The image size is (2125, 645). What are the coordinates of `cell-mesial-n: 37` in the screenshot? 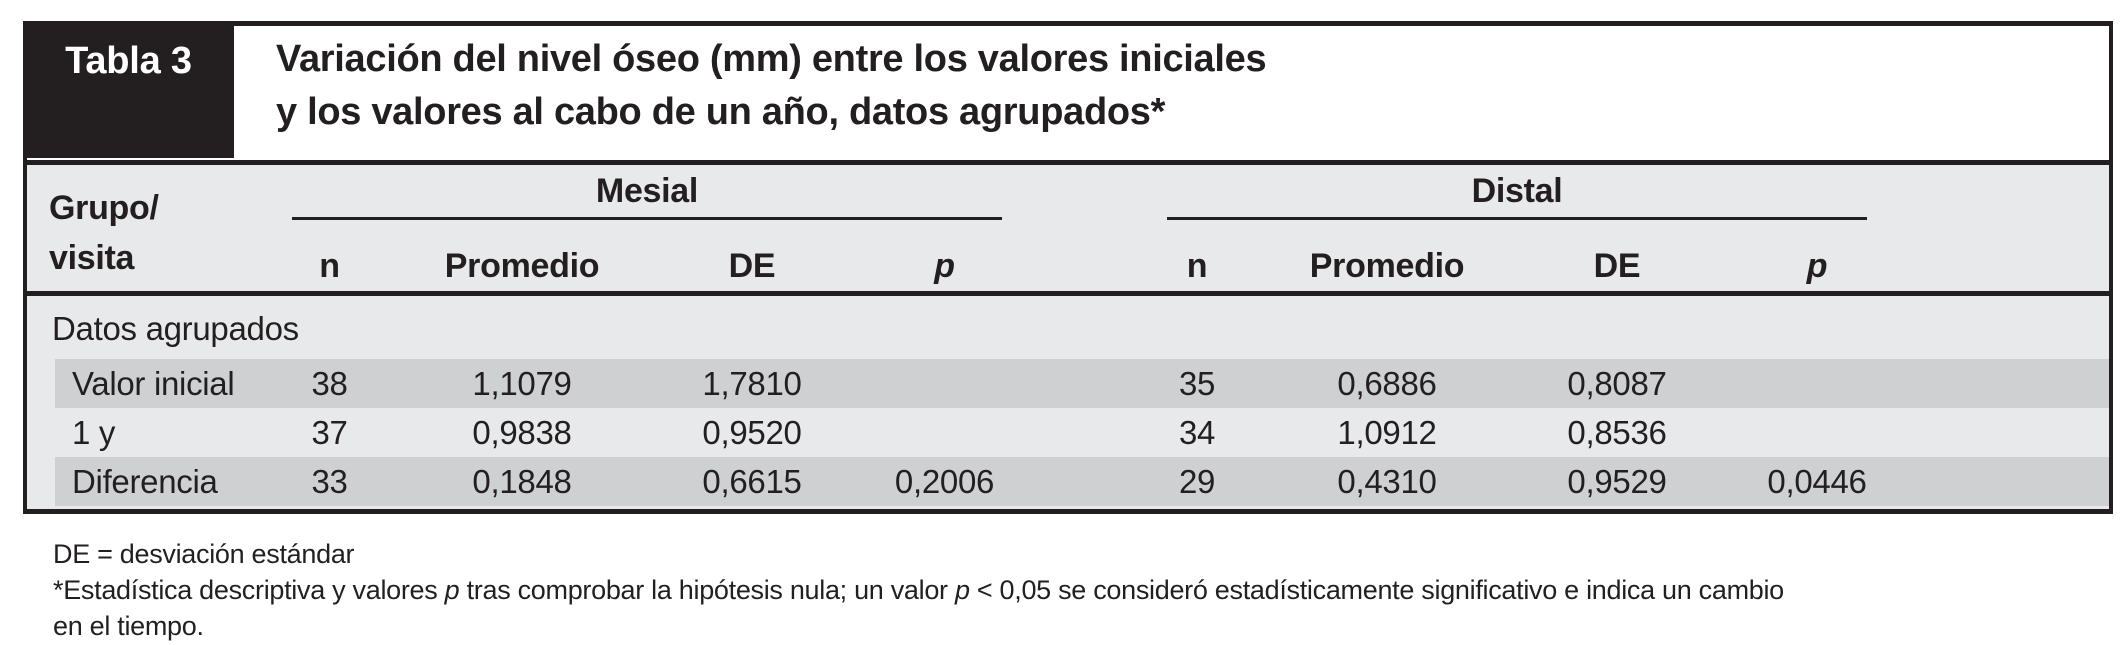 It's located at (329, 432).